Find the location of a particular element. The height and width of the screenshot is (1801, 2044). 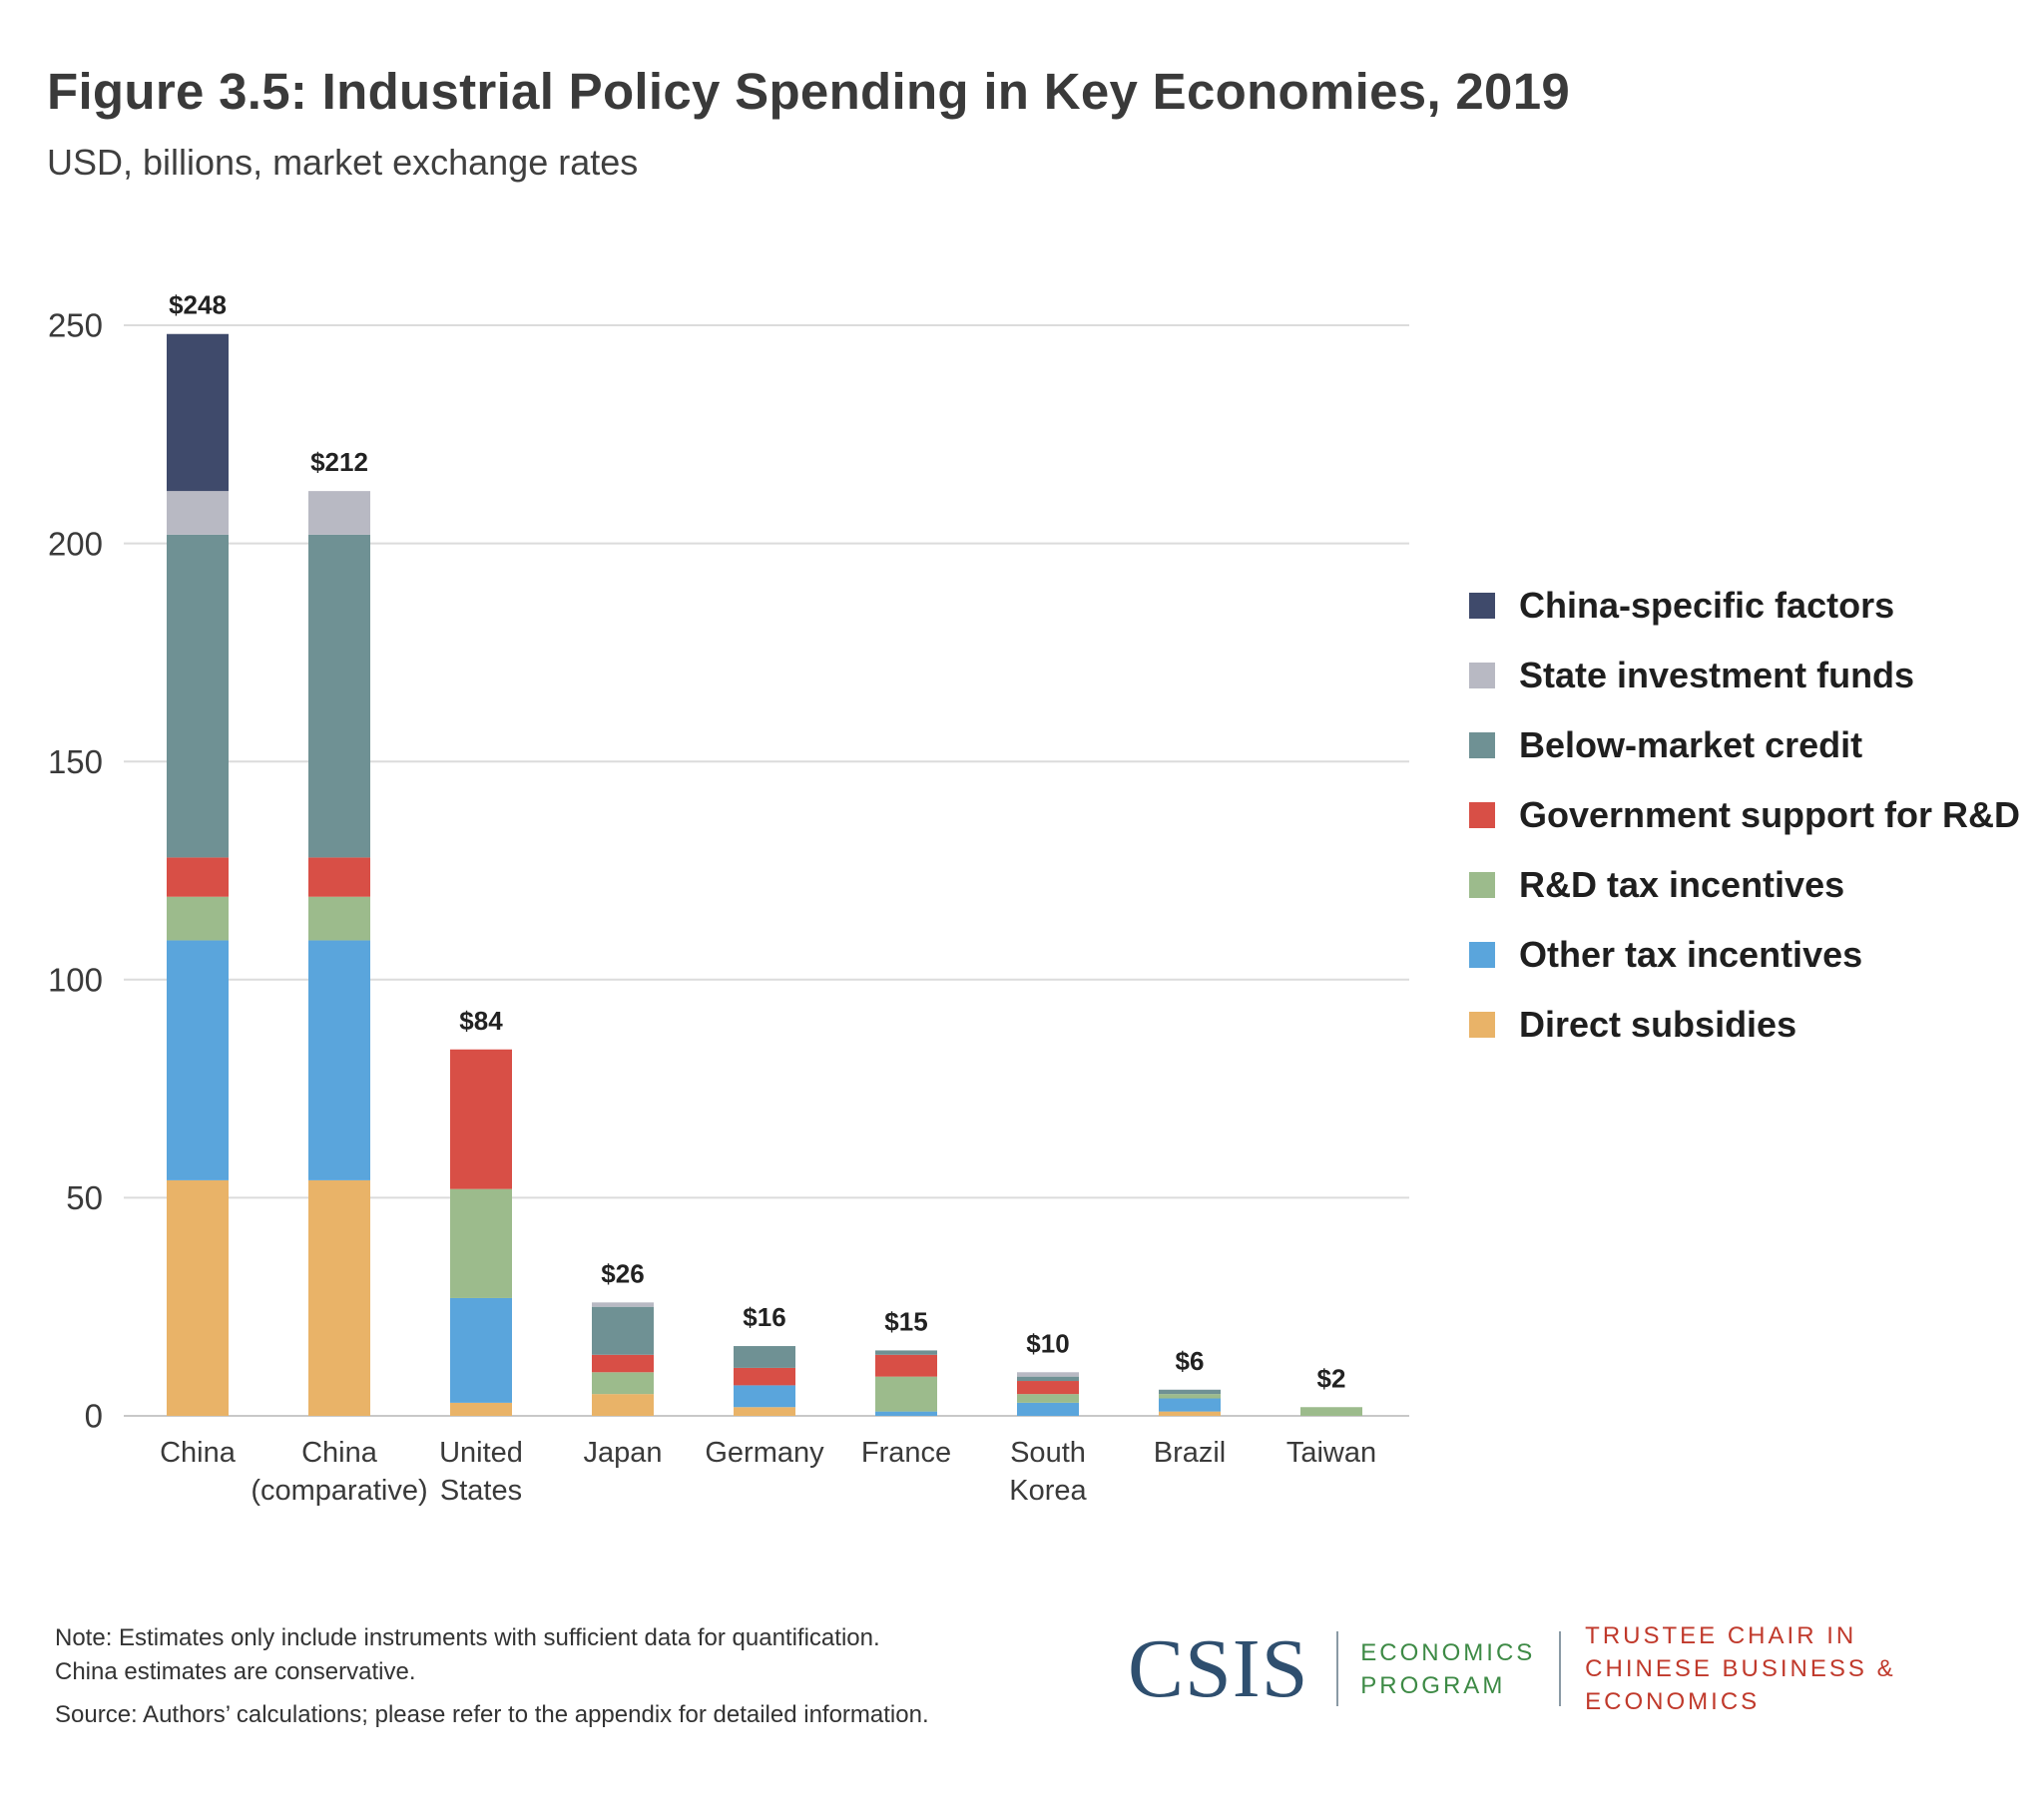

x-tick-label: Japan is located at coordinates (622, 1453).